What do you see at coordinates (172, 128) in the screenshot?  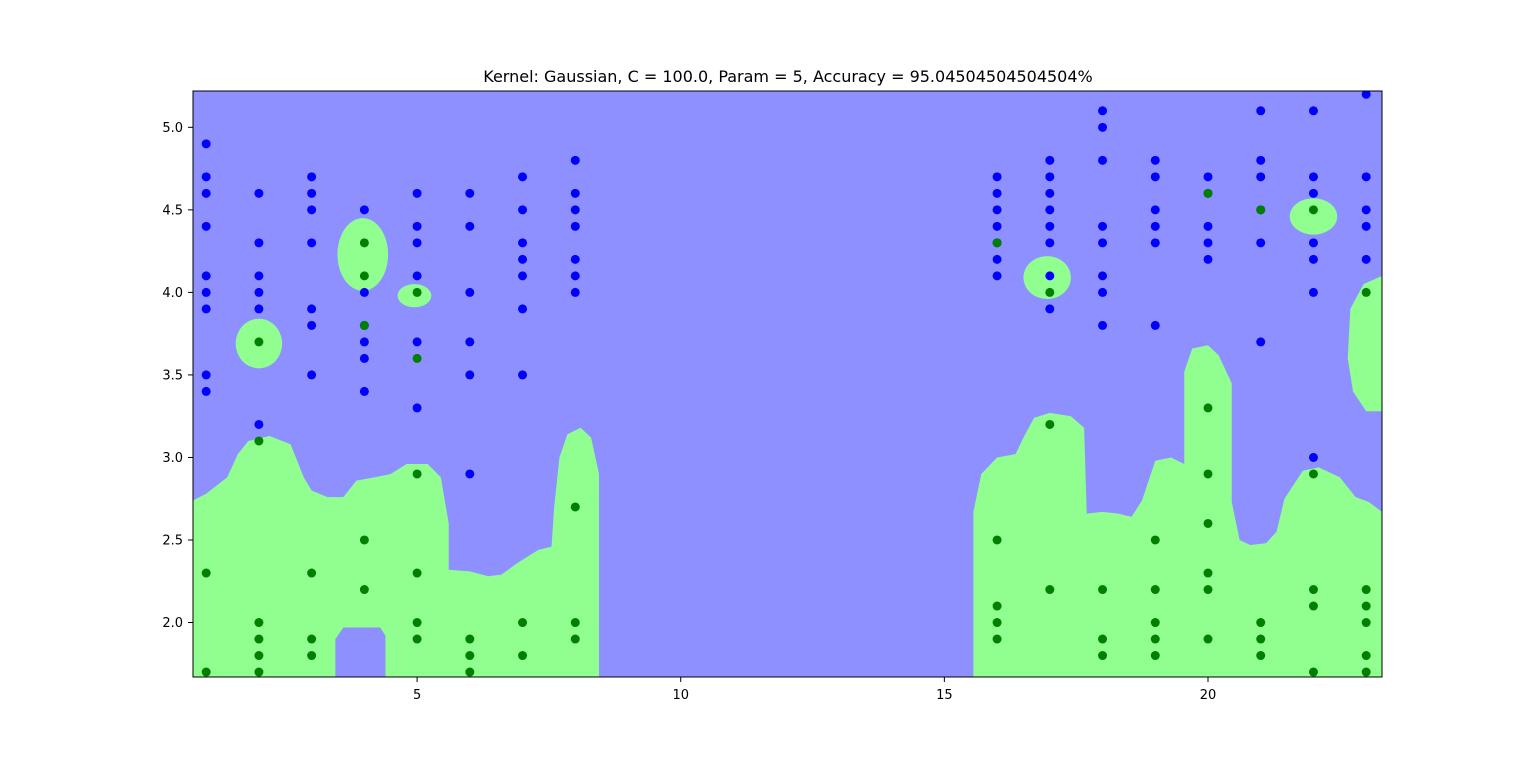 I see `y-tick-label: 5.0` at bounding box center [172, 128].